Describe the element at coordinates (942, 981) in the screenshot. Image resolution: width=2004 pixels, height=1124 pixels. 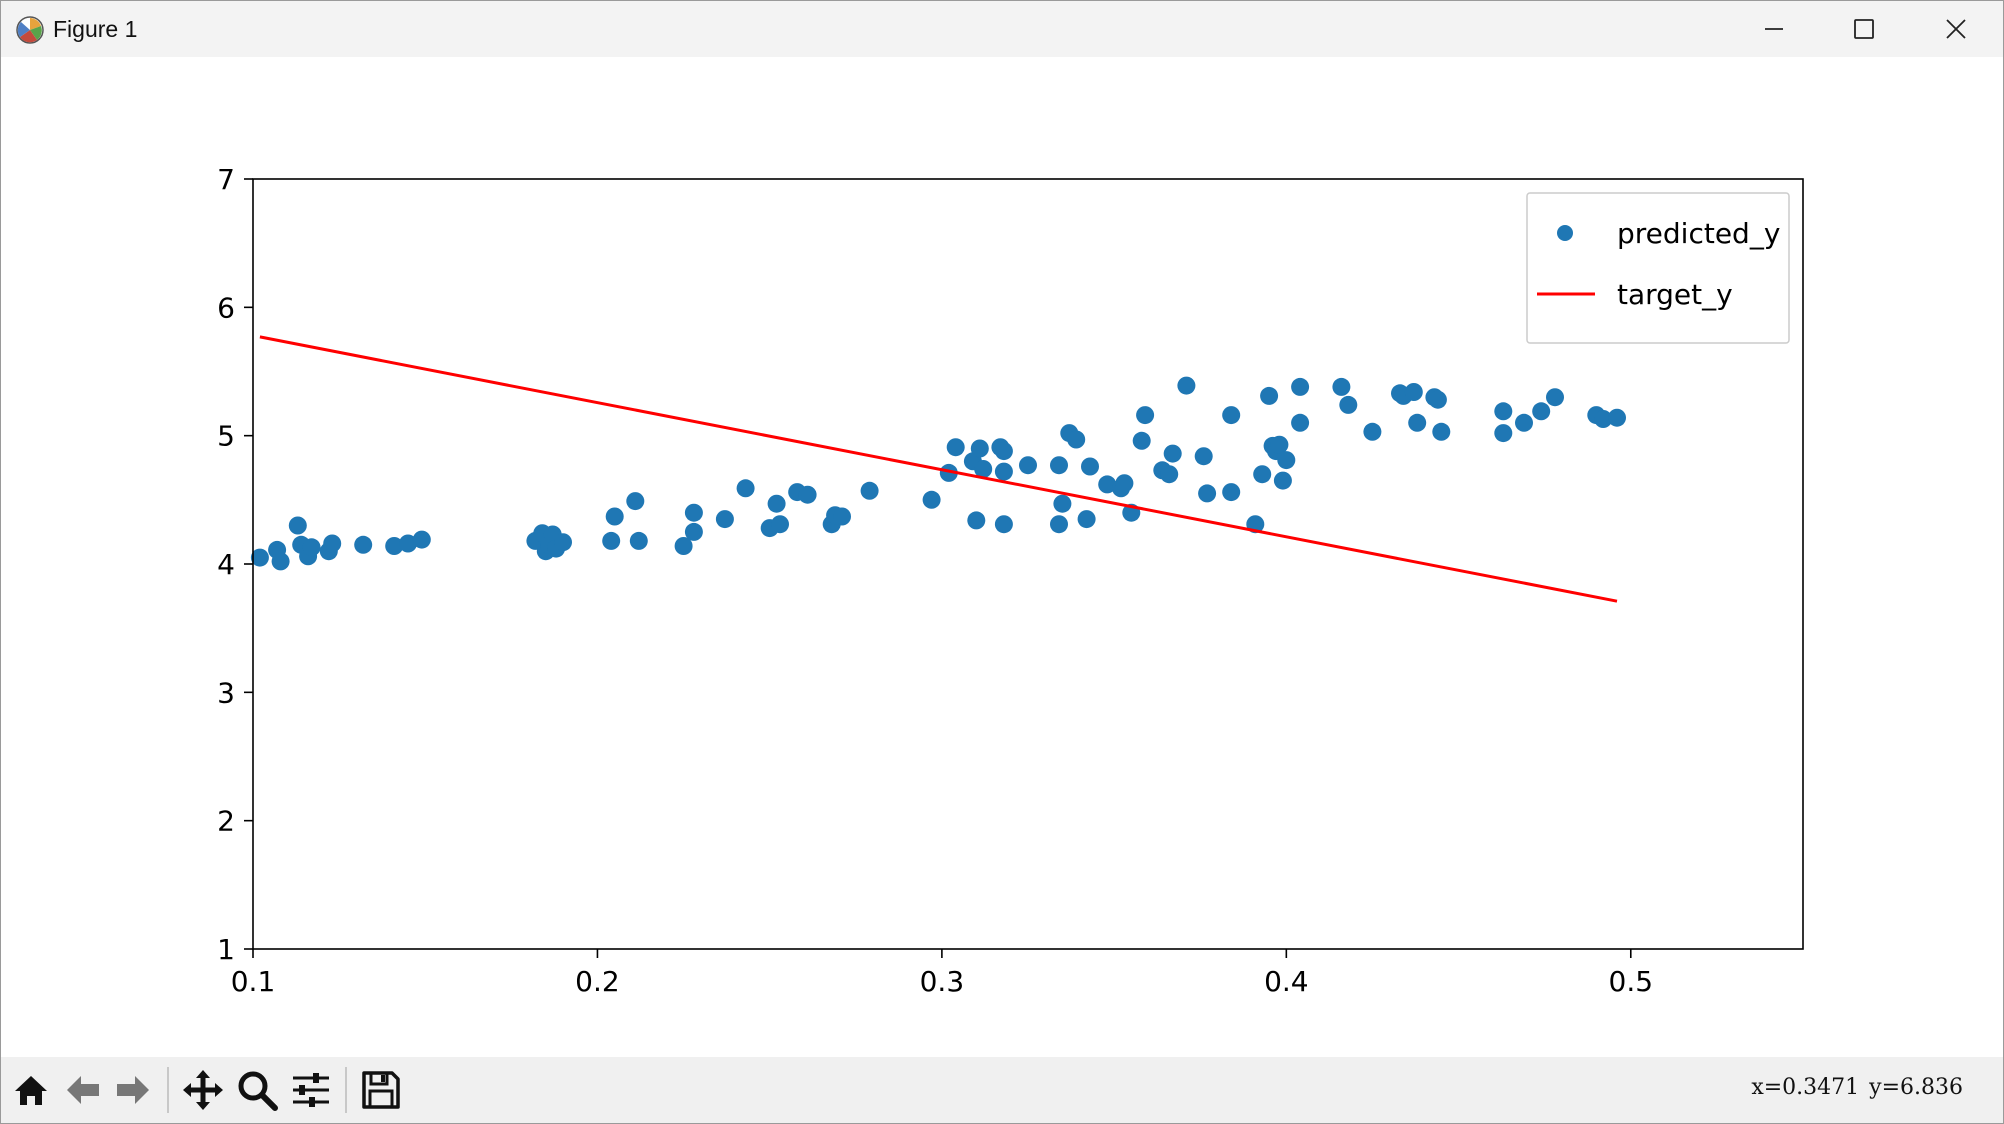
I see `x-tick-label: 0.3` at that location.